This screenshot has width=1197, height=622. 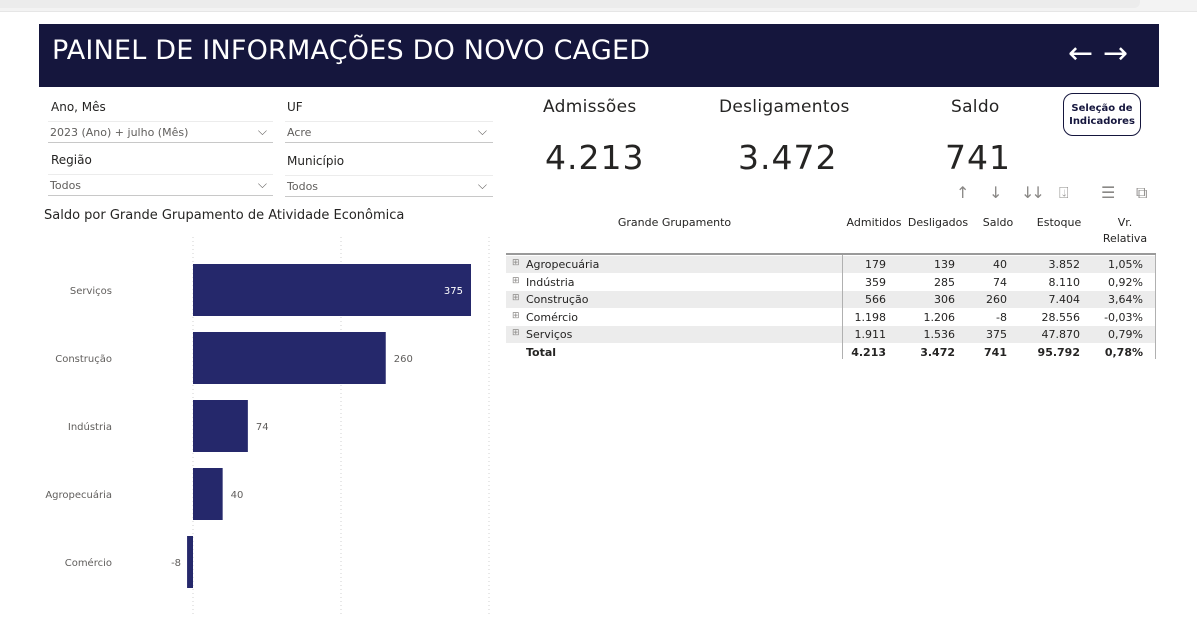 What do you see at coordinates (91, 291) in the screenshot?
I see `category-label: Serviços` at bounding box center [91, 291].